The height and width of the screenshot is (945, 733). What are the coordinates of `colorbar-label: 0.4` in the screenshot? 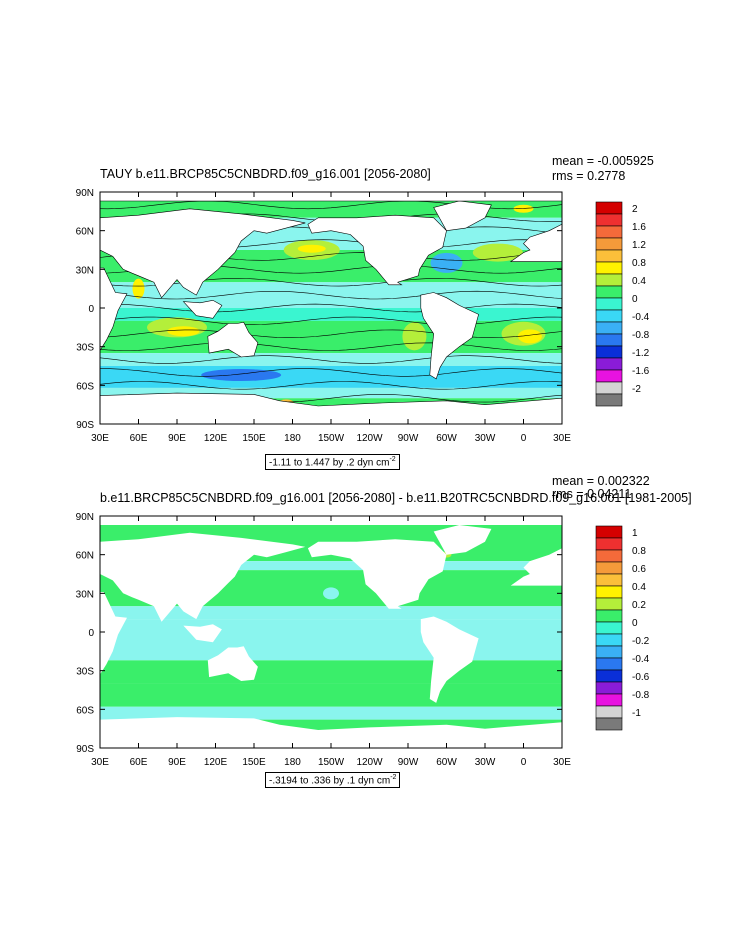 It's located at (639, 587).